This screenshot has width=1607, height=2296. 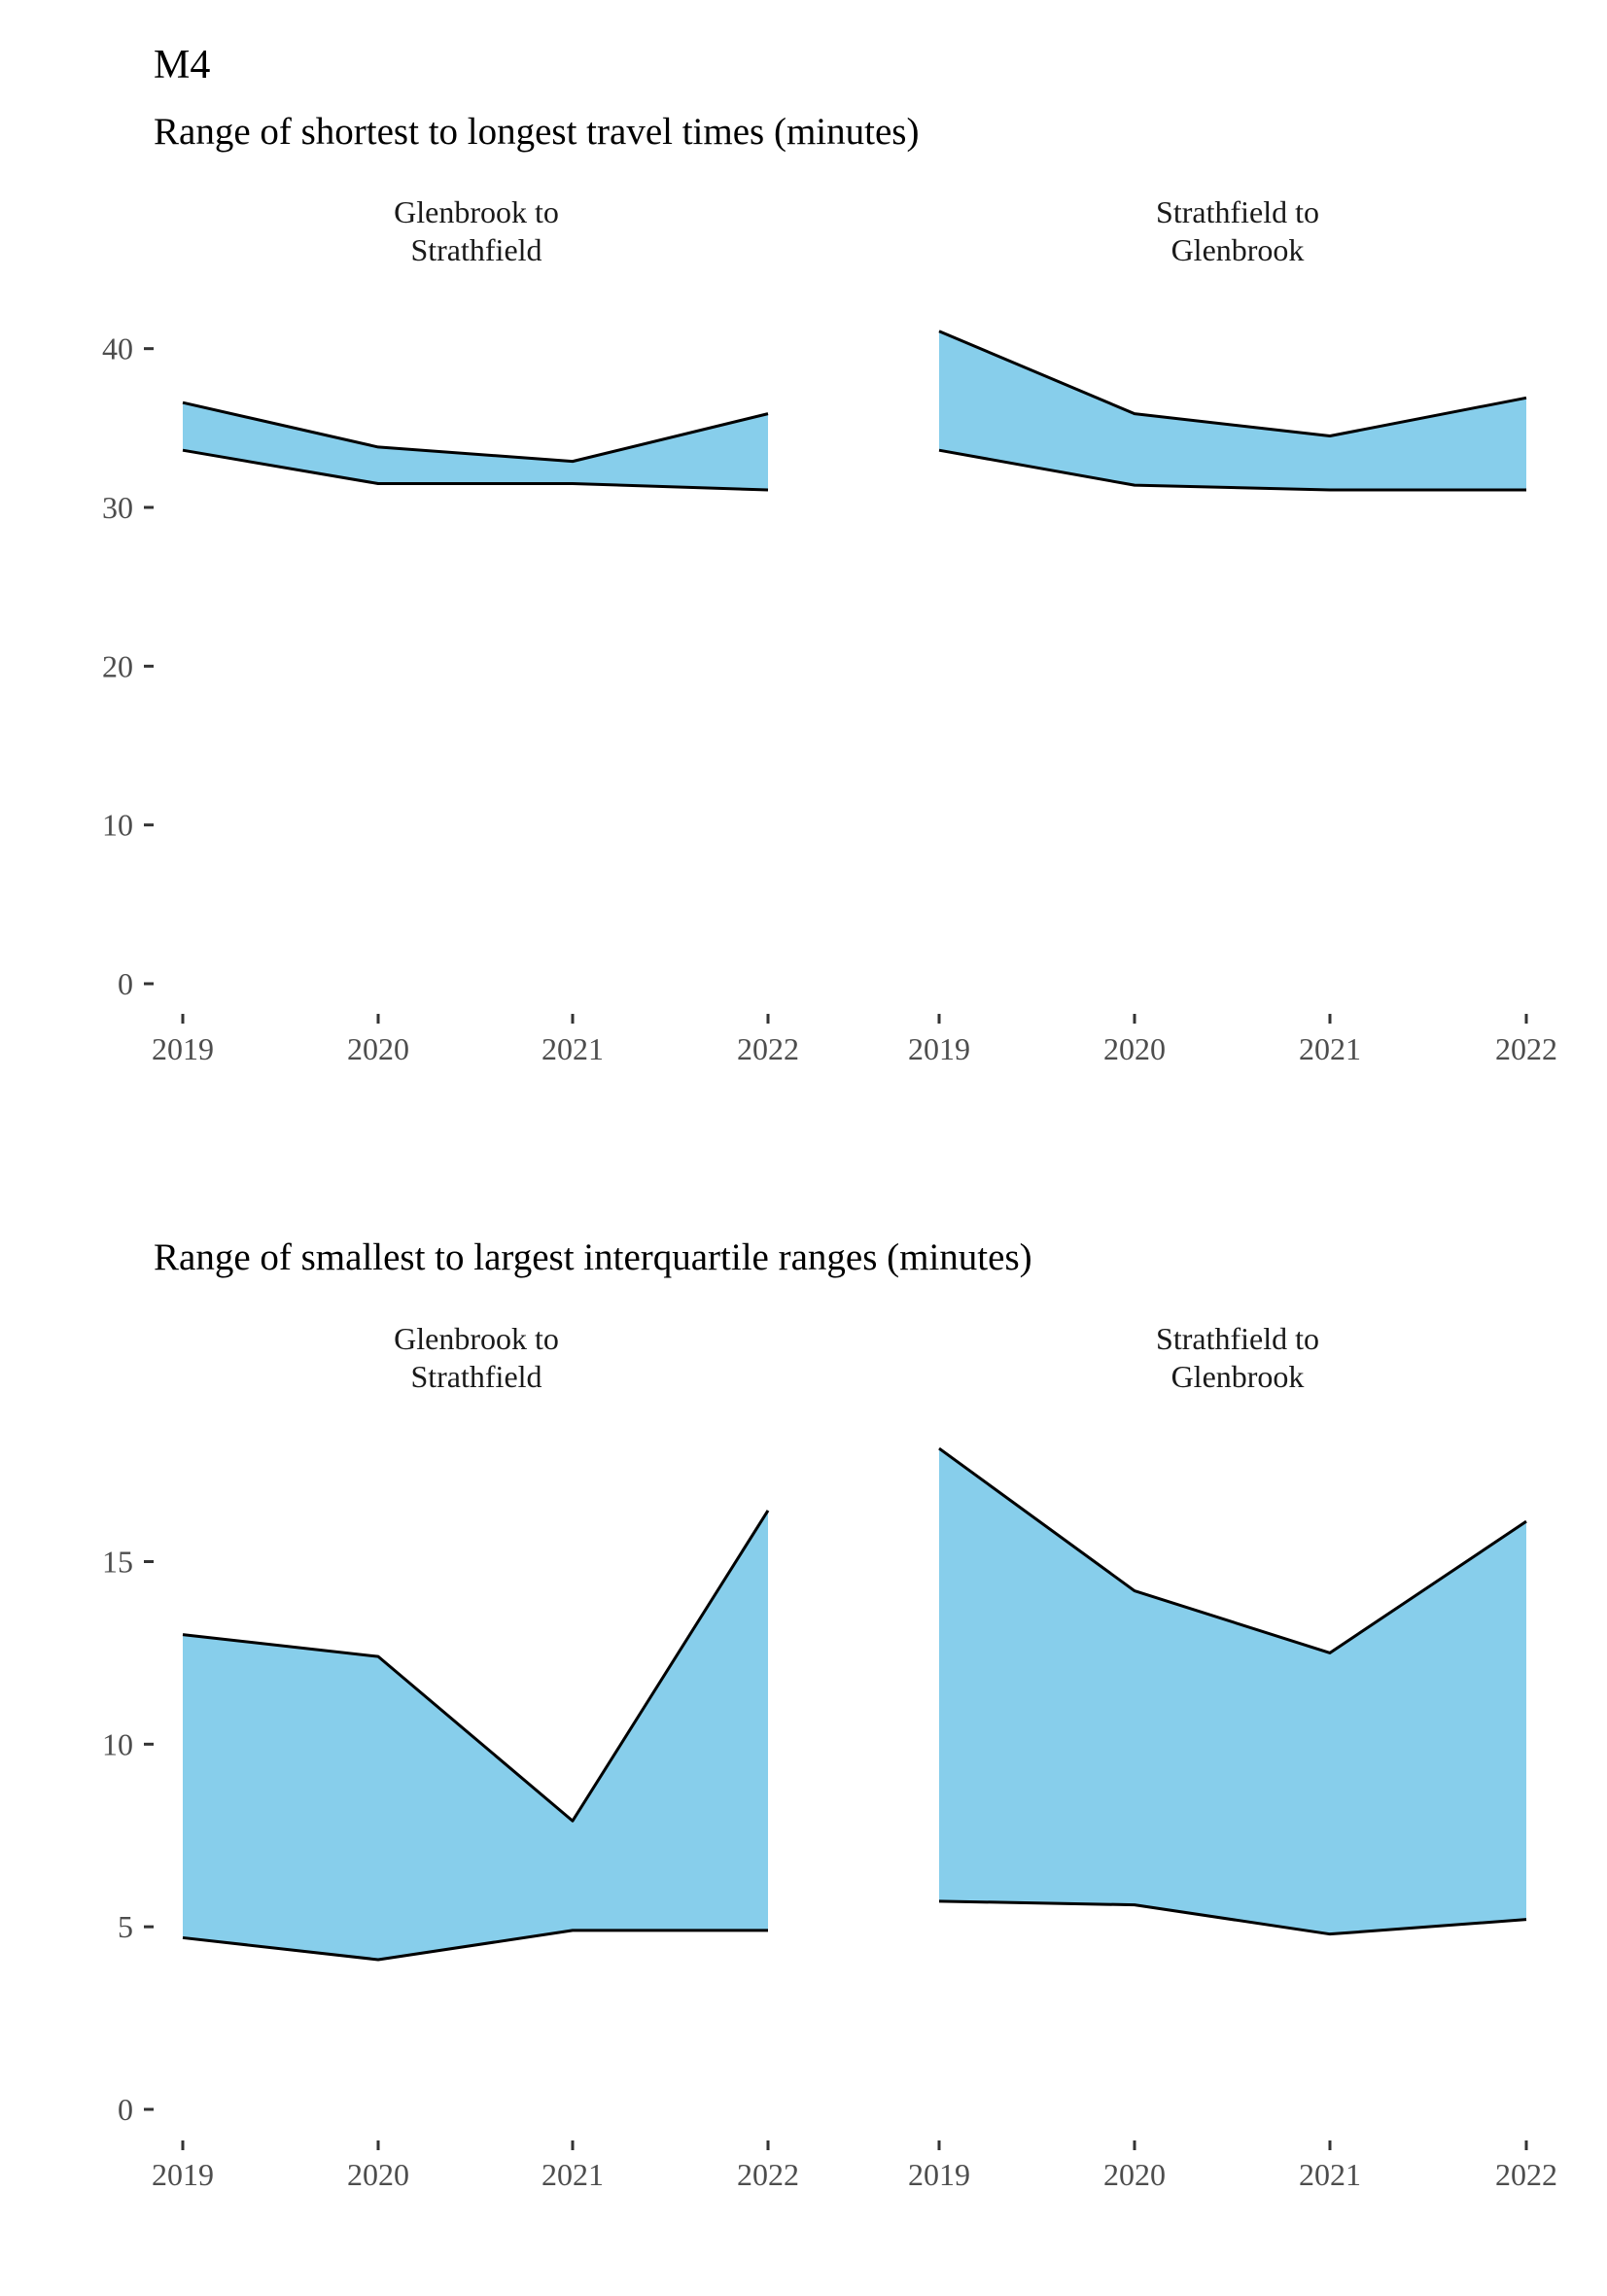 I want to click on chart-1-panel-2-x-tick-label: 2021, so click(x=1330, y=1048).